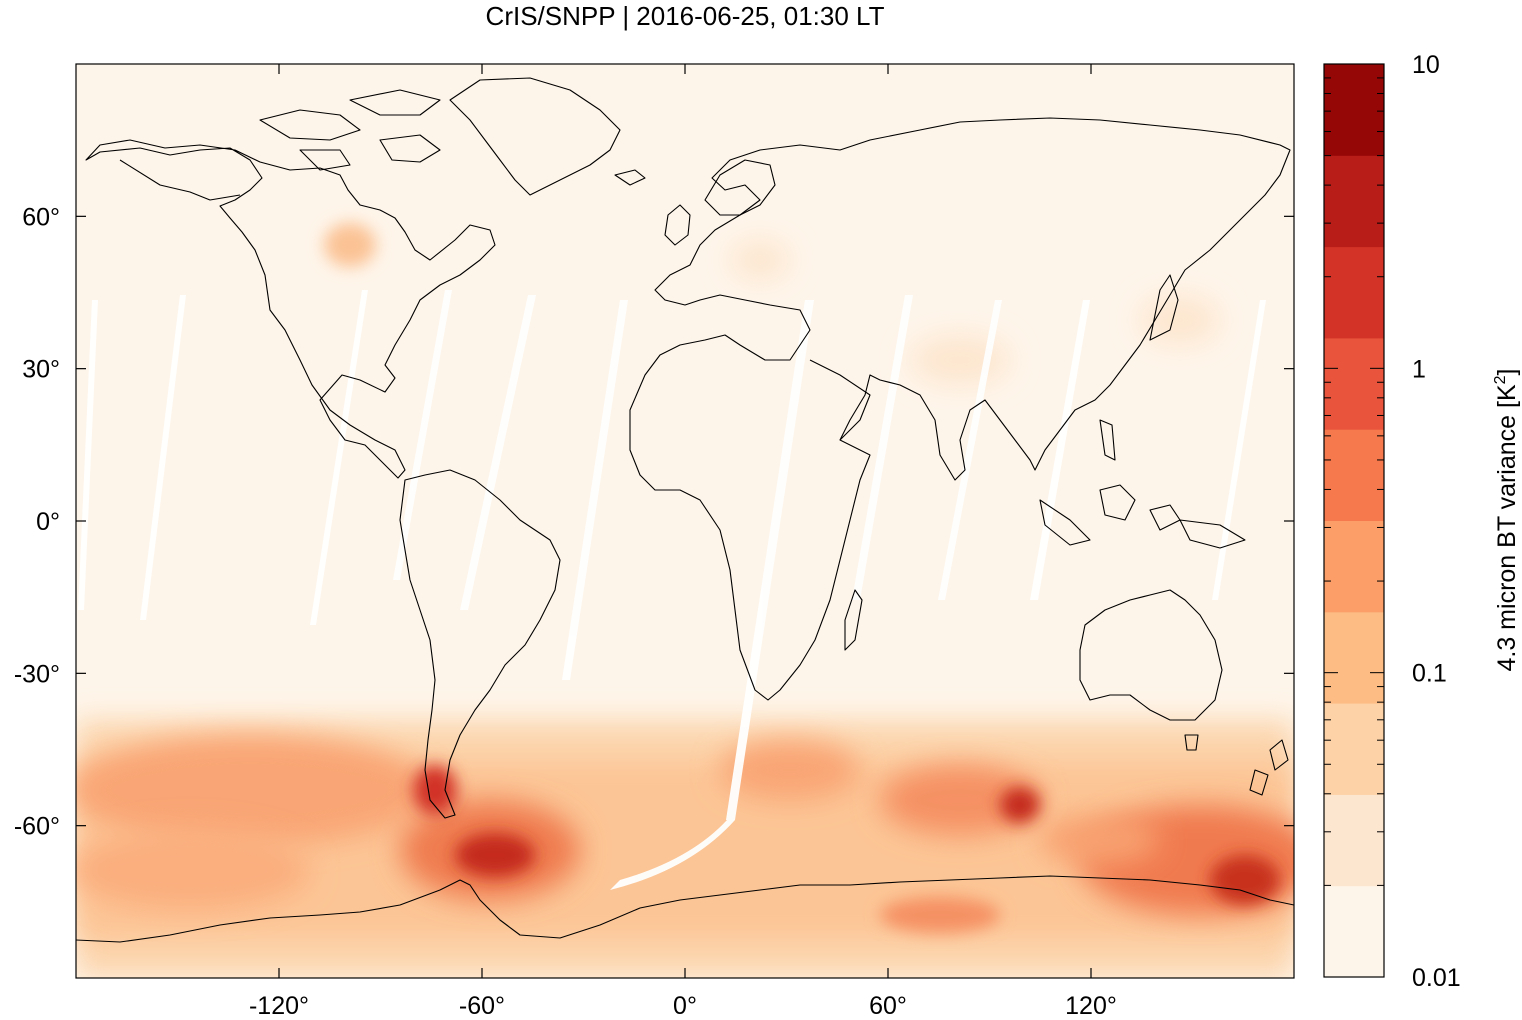 The width and height of the screenshot is (1522, 1020). What do you see at coordinates (685, 1006) in the screenshot?
I see `lon-tick-label: 0°` at bounding box center [685, 1006].